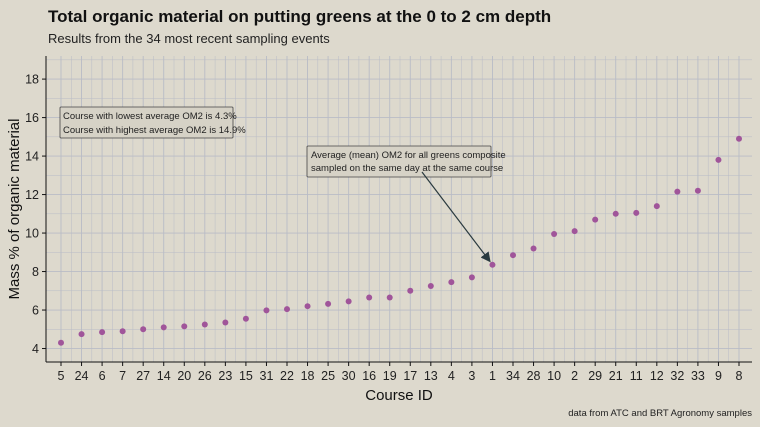 This screenshot has height=427, width=760. What do you see at coordinates (35, 349) in the screenshot?
I see `y-tick-label: 4` at bounding box center [35, 349].